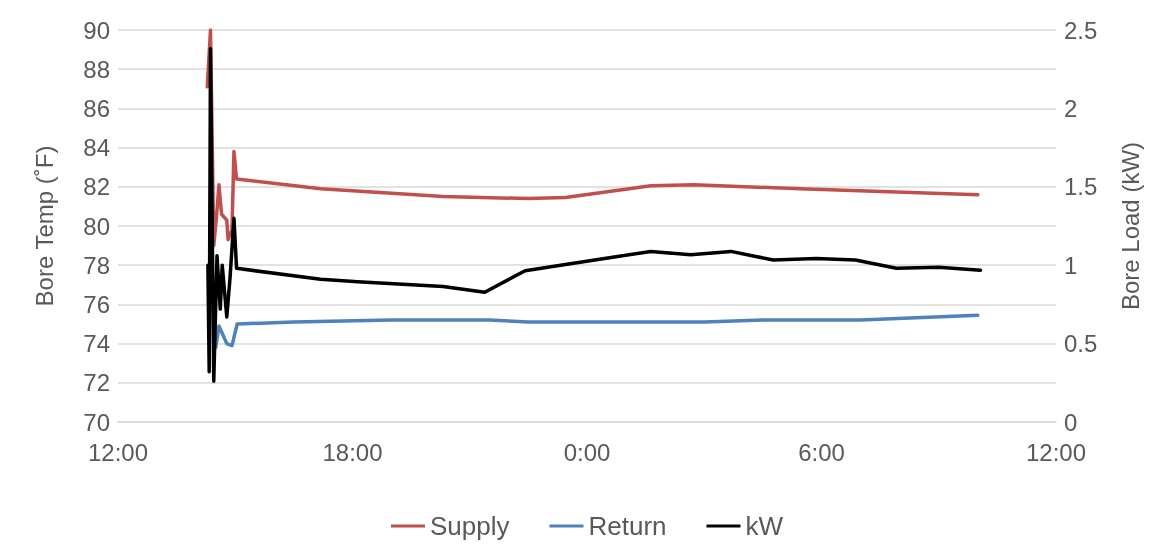 This screenshot has width=1174, height=552. Describe the element at coordinates (96, 383) in the screenshot. I see `y-tick-label: 72` at that location.